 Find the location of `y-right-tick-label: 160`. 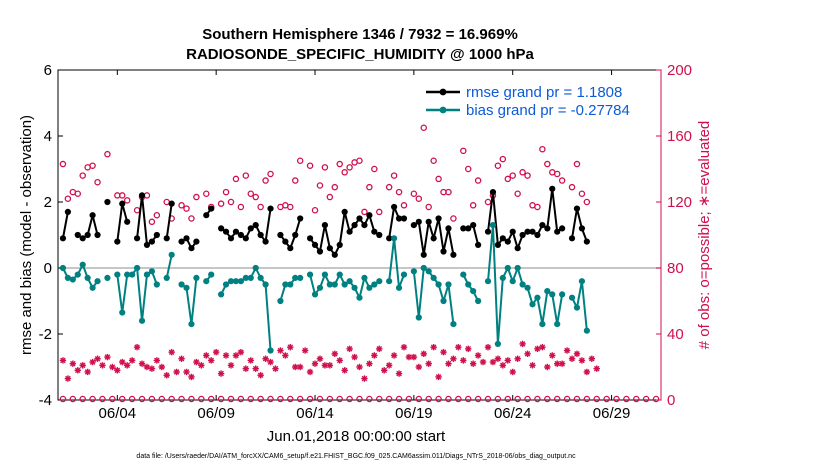

y-right-tick-label: 160 is located at coordinates (679, 136).